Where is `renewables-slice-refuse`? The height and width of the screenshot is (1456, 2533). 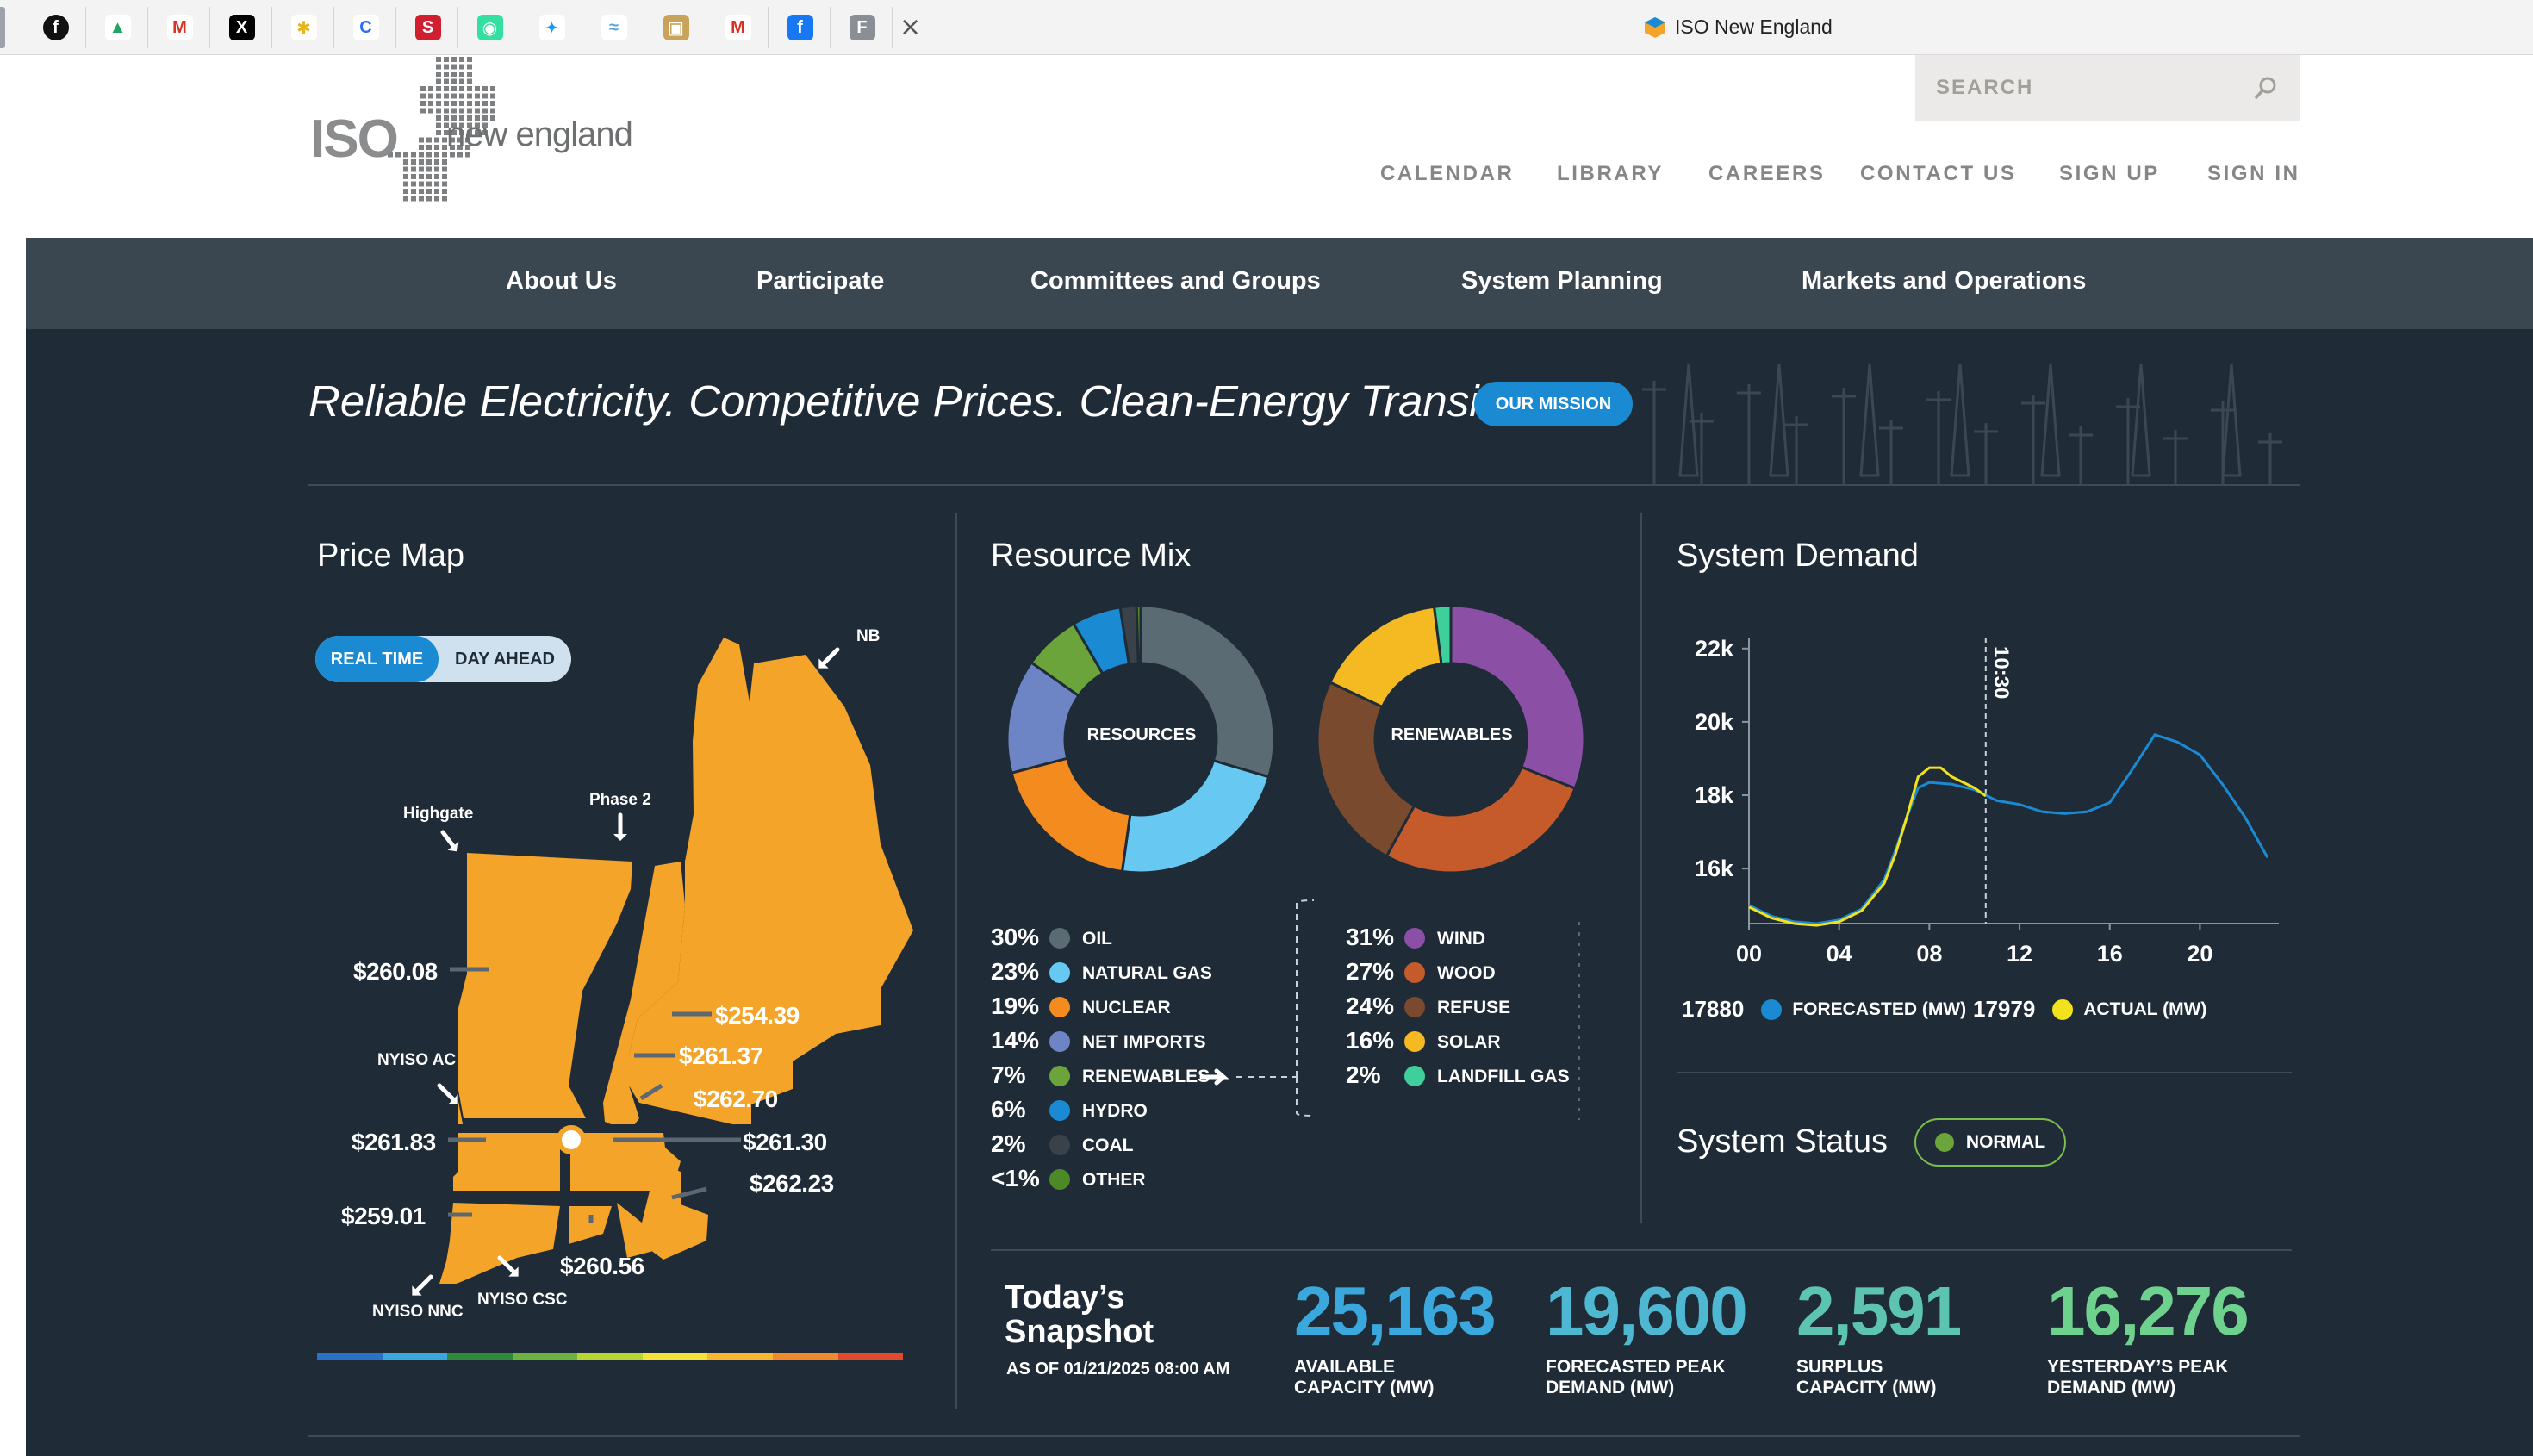
renewables-slice-refuse is located at coordinates (1366, 770).